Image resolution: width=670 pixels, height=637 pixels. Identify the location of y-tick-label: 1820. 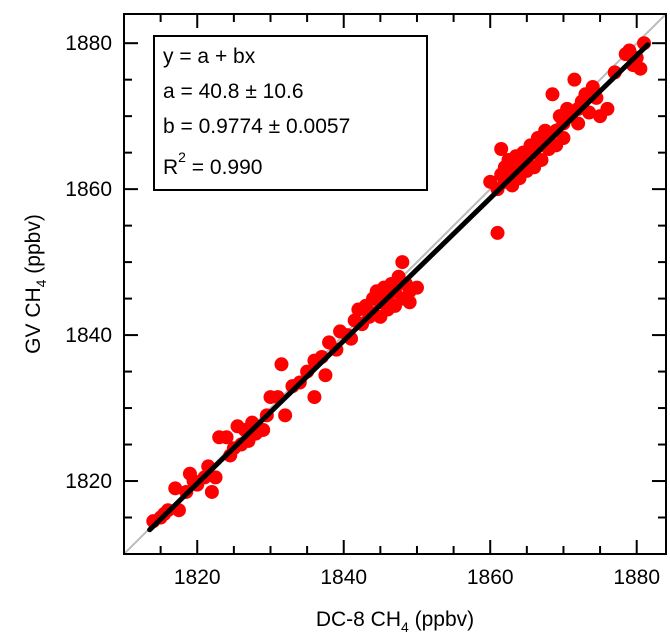
(88, 481).